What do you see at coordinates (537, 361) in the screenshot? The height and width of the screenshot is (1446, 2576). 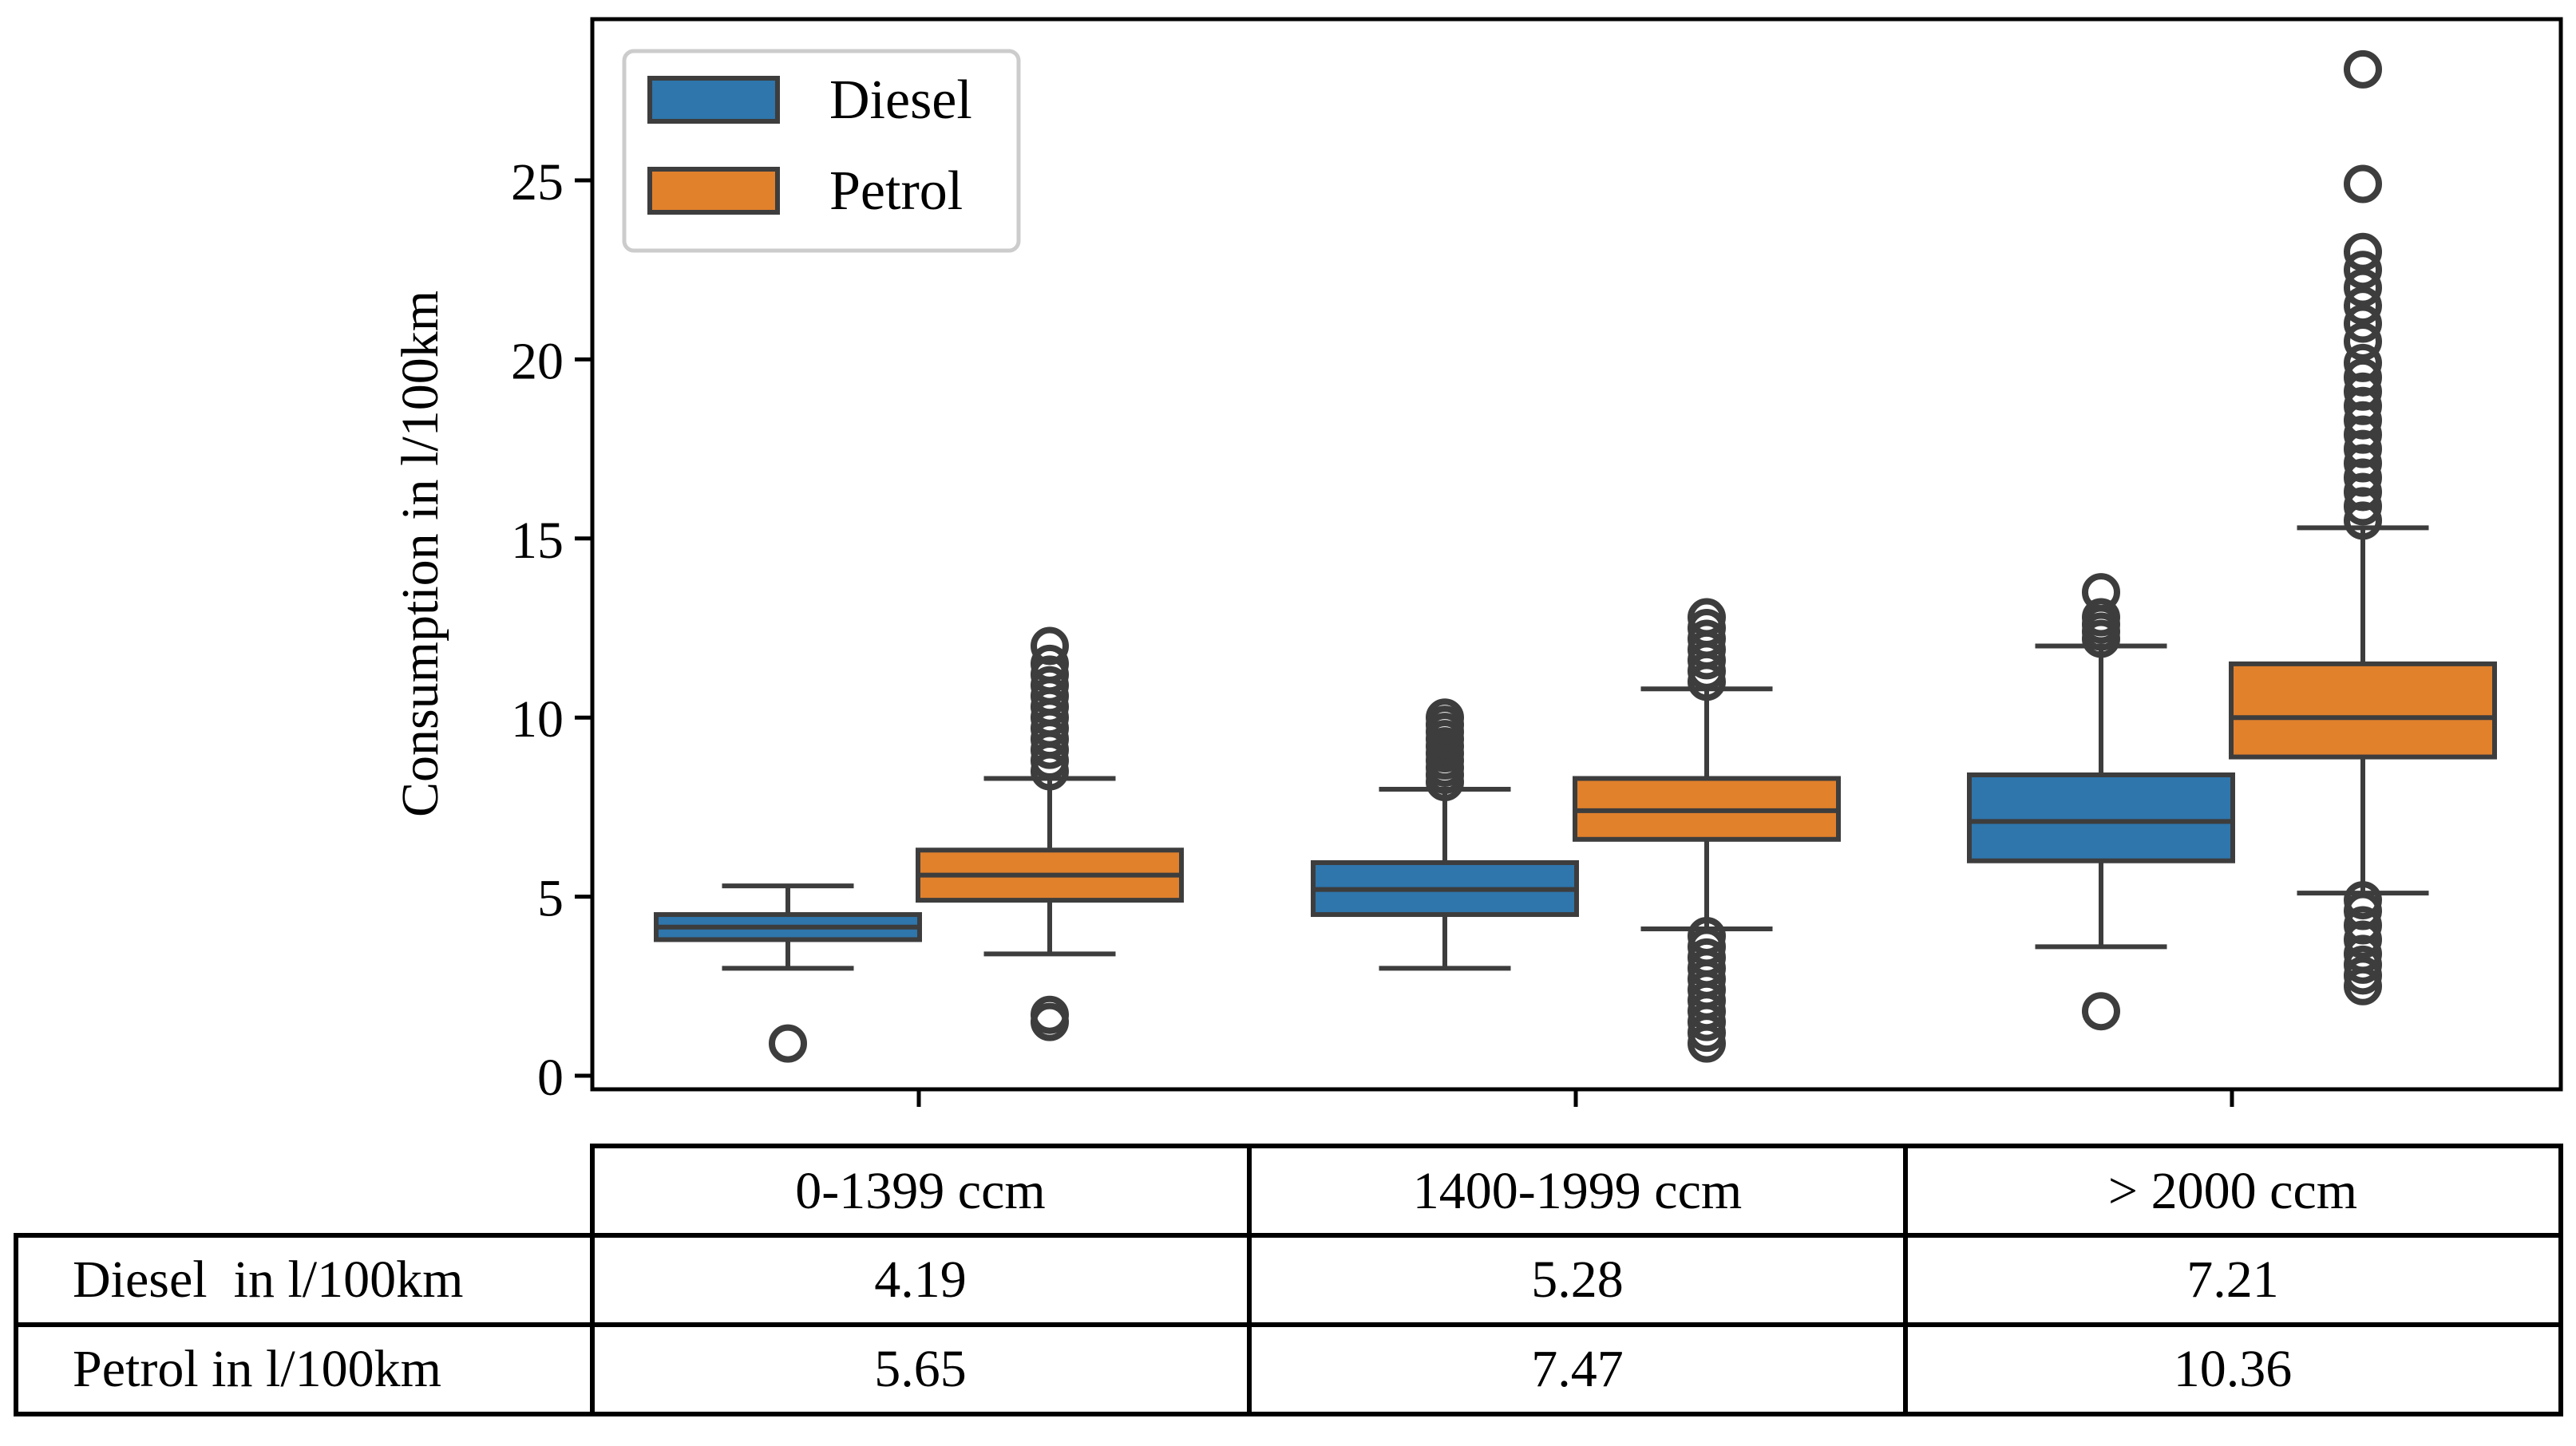 I see `y-tick-label: 20` at bounding box center [537, 361].